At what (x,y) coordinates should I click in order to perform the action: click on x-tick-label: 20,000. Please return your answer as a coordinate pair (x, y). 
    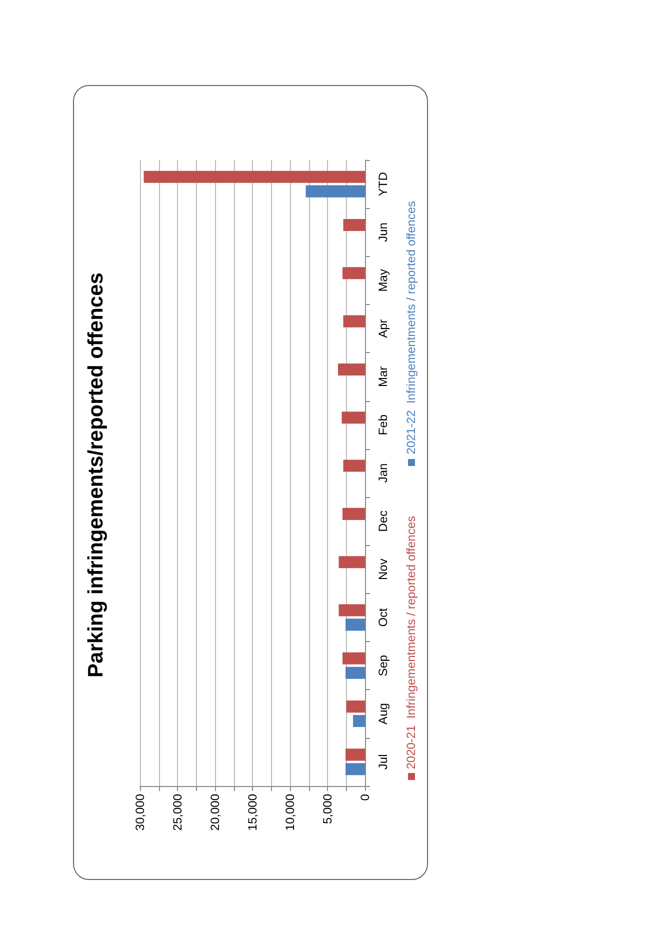
    Looking at the image, I should click on (215, 812).